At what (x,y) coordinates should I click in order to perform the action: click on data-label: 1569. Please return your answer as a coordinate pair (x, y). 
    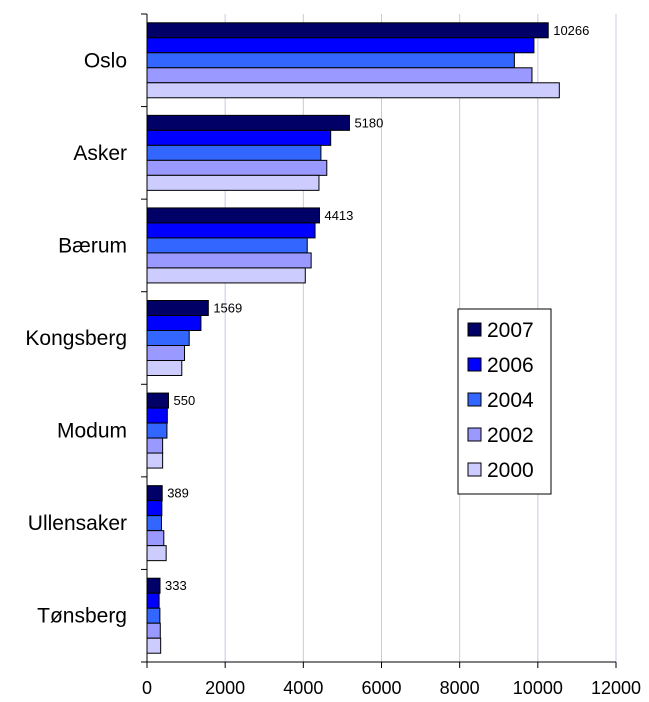
    Looking at the image, I should click on (227, 308).